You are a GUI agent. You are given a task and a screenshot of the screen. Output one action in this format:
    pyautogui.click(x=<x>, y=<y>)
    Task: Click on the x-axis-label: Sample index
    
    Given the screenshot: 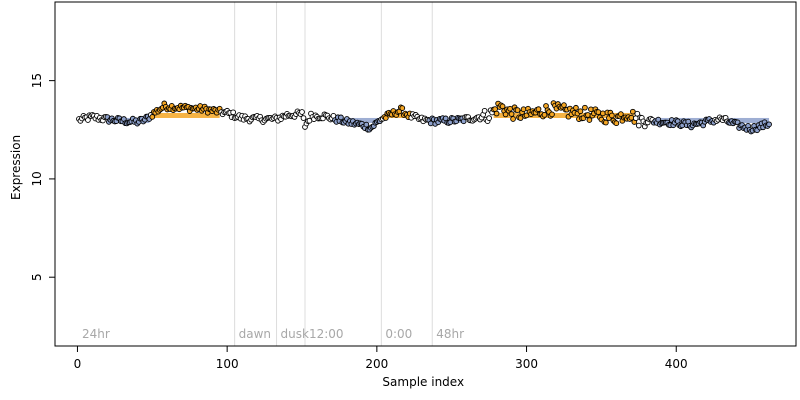 What is the action you would take?
    pyautogui.click(x=423, y=382)
    